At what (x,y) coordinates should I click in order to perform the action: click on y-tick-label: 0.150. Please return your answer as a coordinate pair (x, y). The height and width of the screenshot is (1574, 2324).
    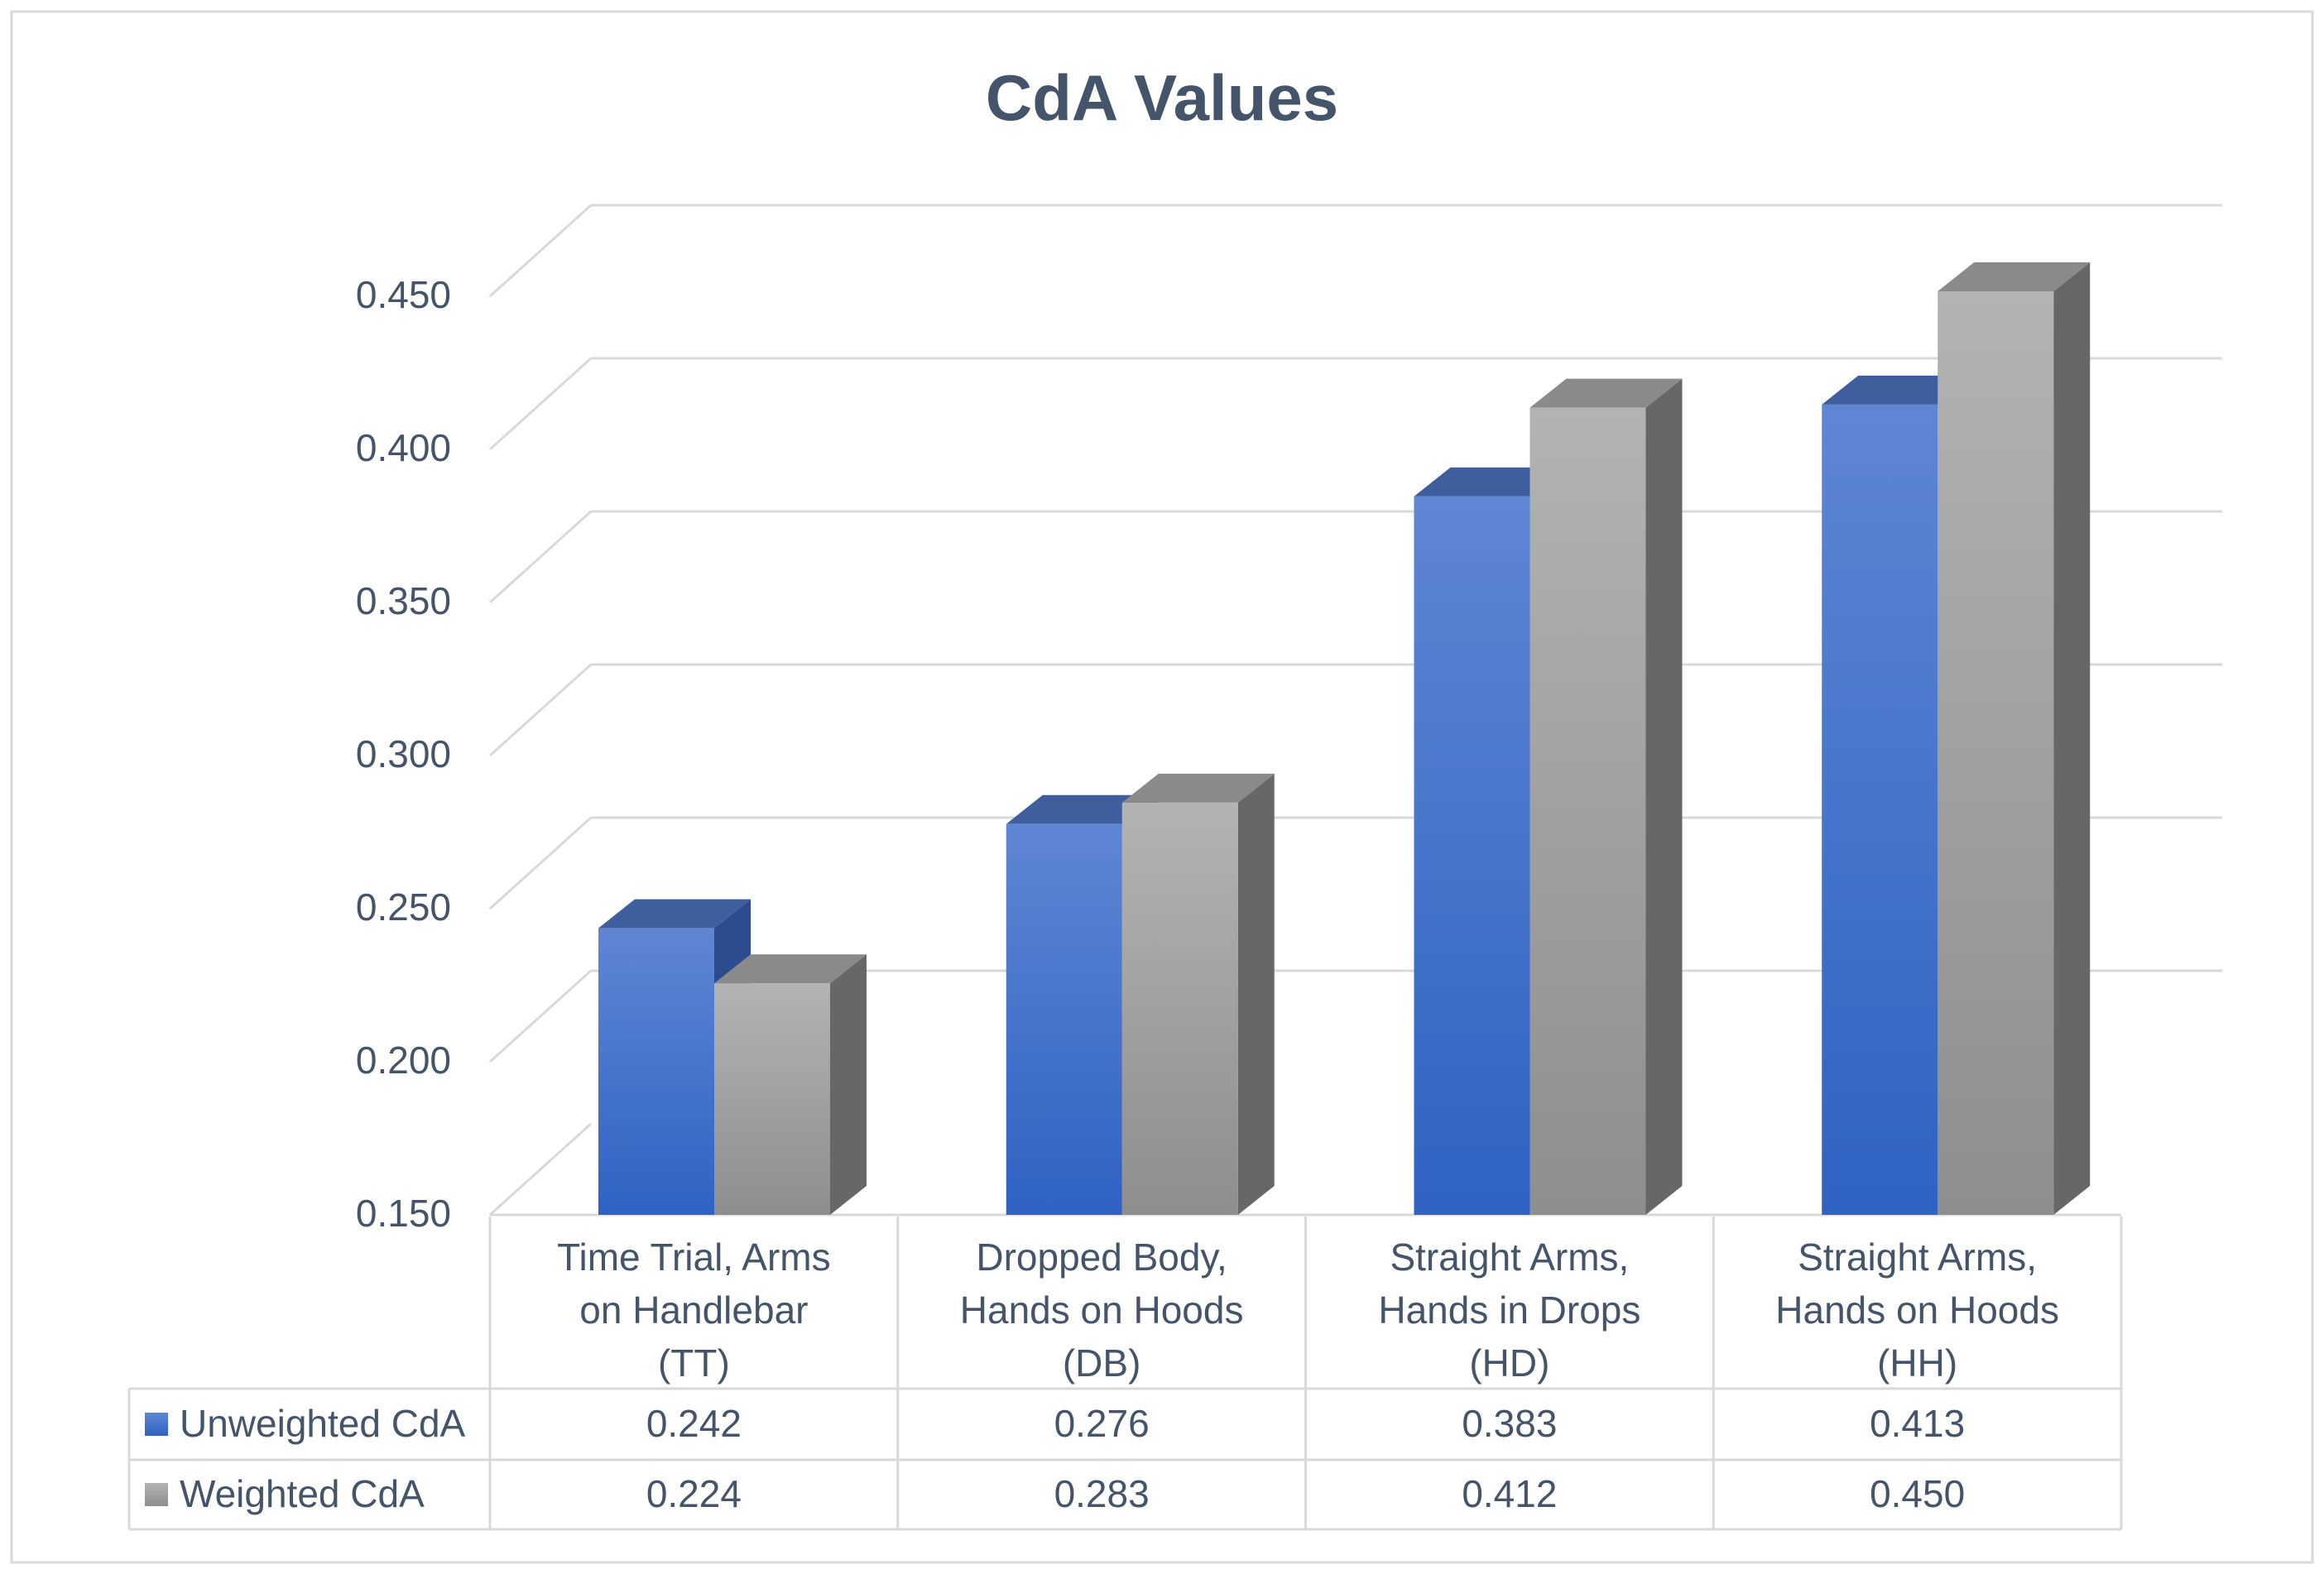
    Looking at the image, I should click on (404, 1213).